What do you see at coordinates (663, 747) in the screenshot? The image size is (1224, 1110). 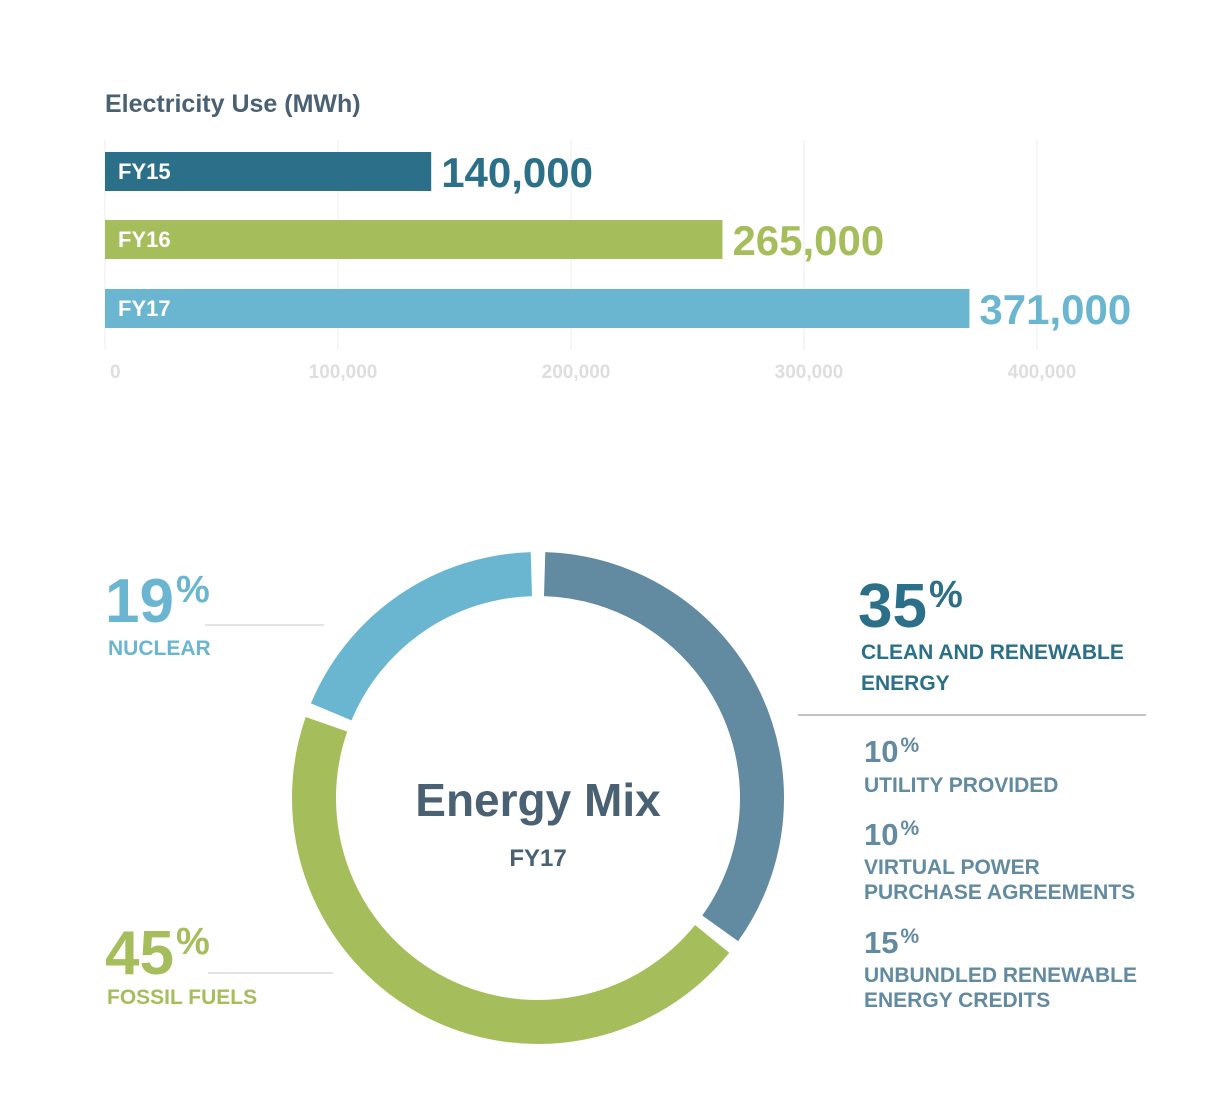 I see `donut-slice-clean-and-renewable-energy` at bounding box center [663, 747].